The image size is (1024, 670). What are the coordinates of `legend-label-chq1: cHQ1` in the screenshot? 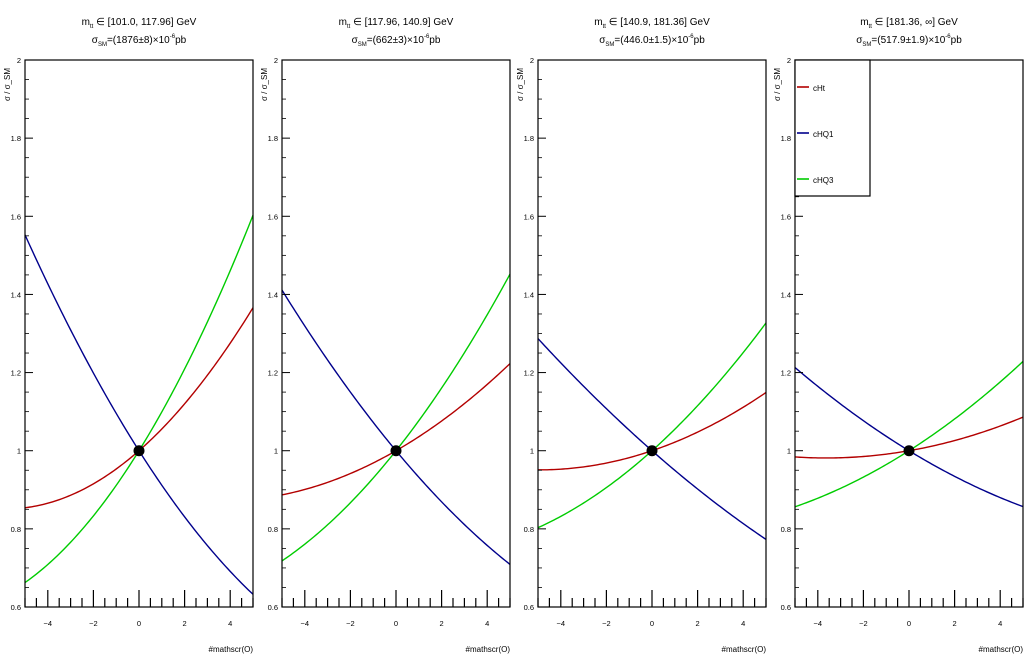 It's located at (823, 134).